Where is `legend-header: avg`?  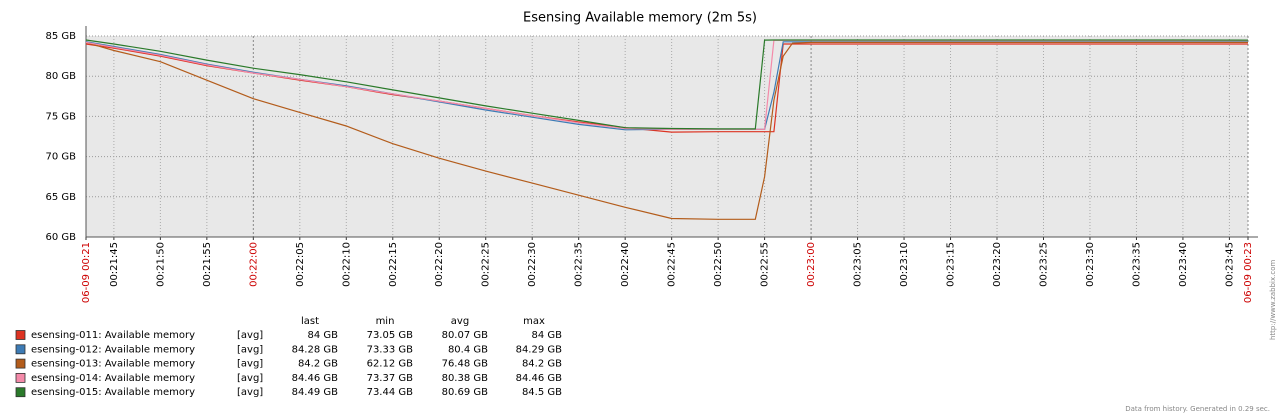
legend-header: avg is located at coordinates (460, 321).